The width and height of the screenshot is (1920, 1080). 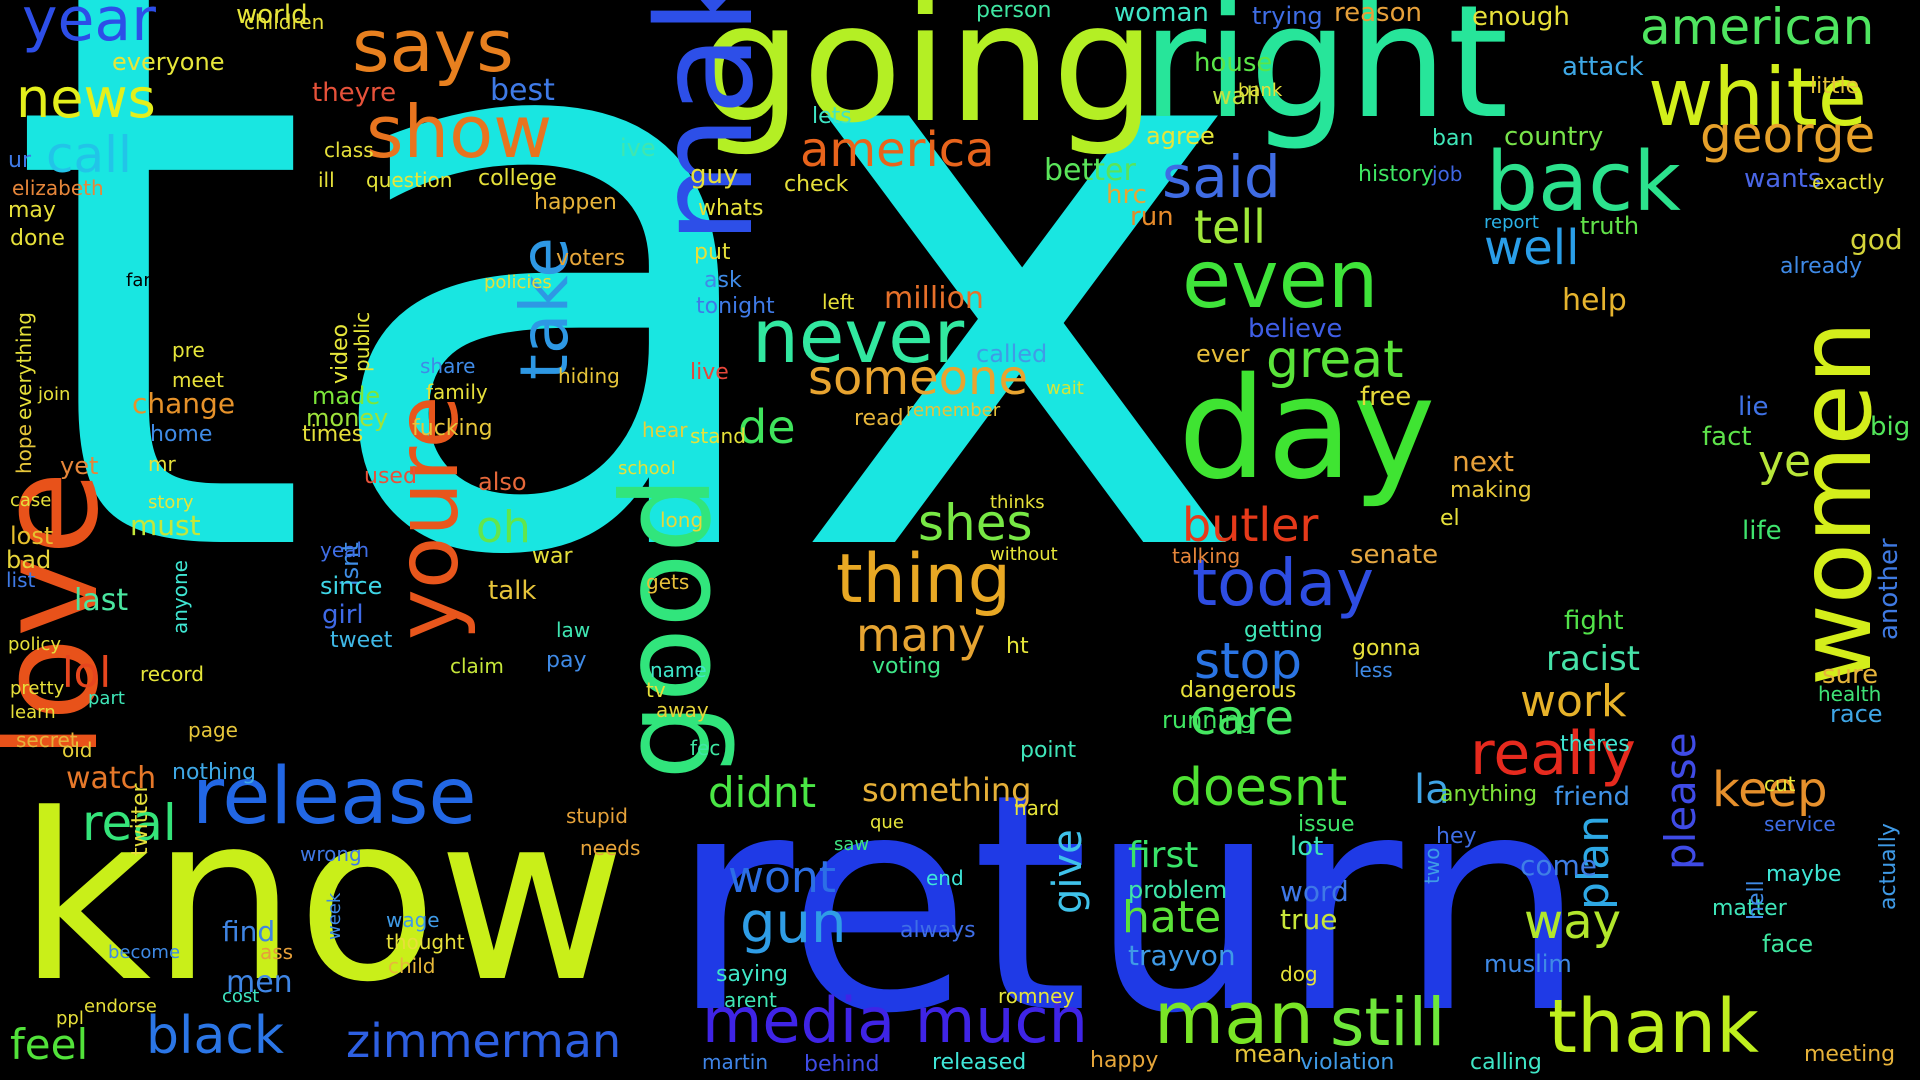 What do you see at coordinates (101, 600) in the screenshot?
I see `cloud-word: last` at bounding box center [101, 600].